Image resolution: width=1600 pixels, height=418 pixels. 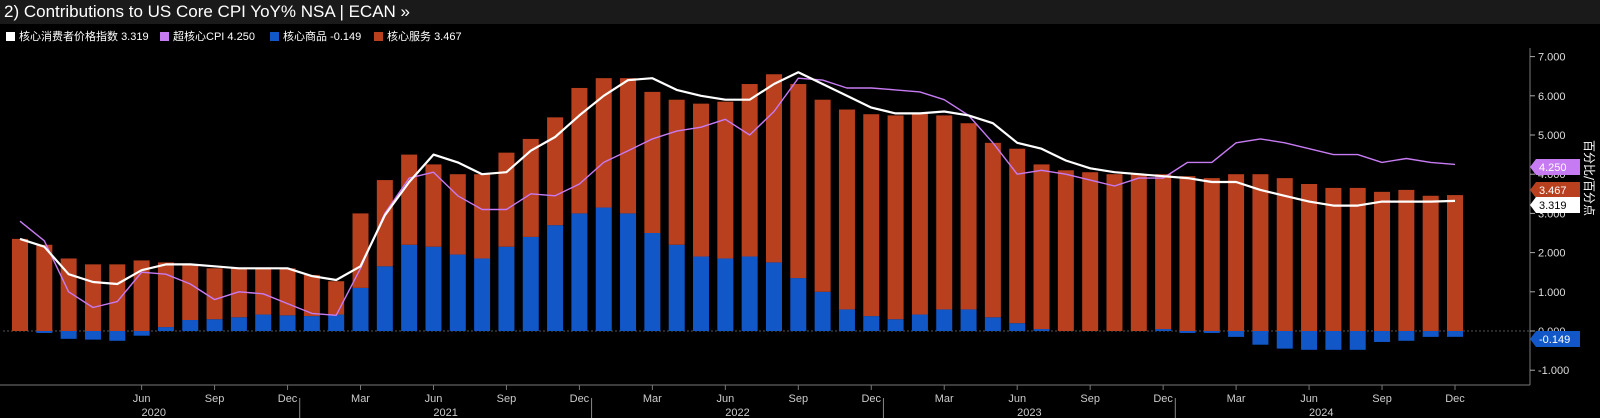 I want to click on legend-label: 核心消费者价格指数, so click(x=68, y=37).